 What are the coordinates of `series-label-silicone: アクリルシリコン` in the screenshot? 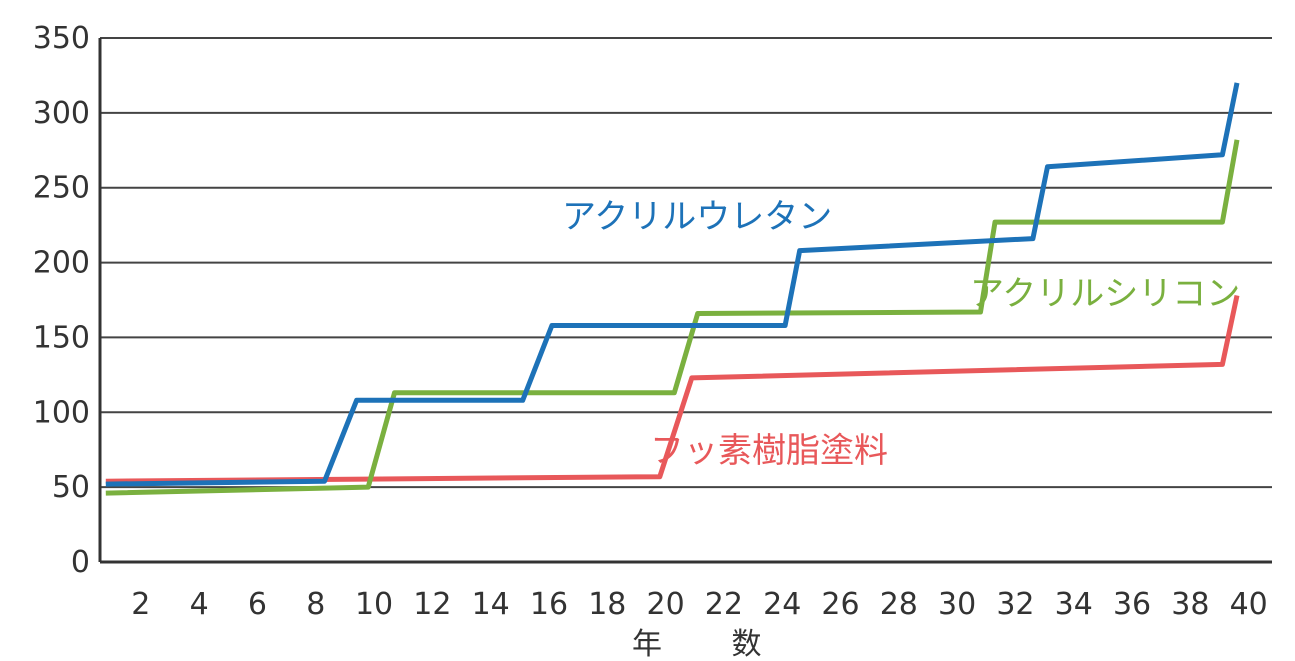 It's located at (1105, 294).